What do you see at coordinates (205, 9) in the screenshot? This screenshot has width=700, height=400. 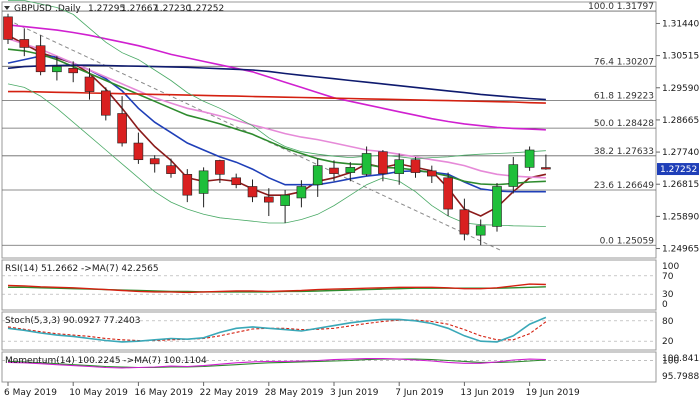 I see `ohlc-close: 1.27252` at bounding box center [205, 9].